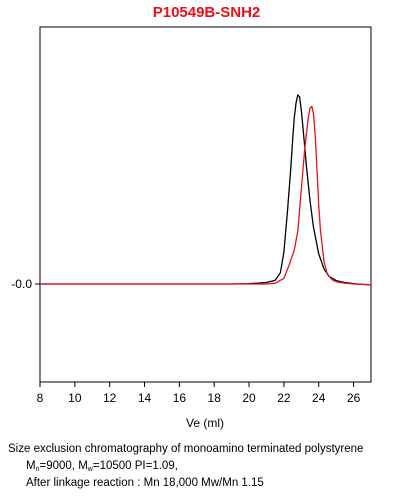 This screenshot has width=413, height=504. Describe the element at coordinates (21, 284) in the screenshot. I see `y-tick-label: -0.0` at that location.